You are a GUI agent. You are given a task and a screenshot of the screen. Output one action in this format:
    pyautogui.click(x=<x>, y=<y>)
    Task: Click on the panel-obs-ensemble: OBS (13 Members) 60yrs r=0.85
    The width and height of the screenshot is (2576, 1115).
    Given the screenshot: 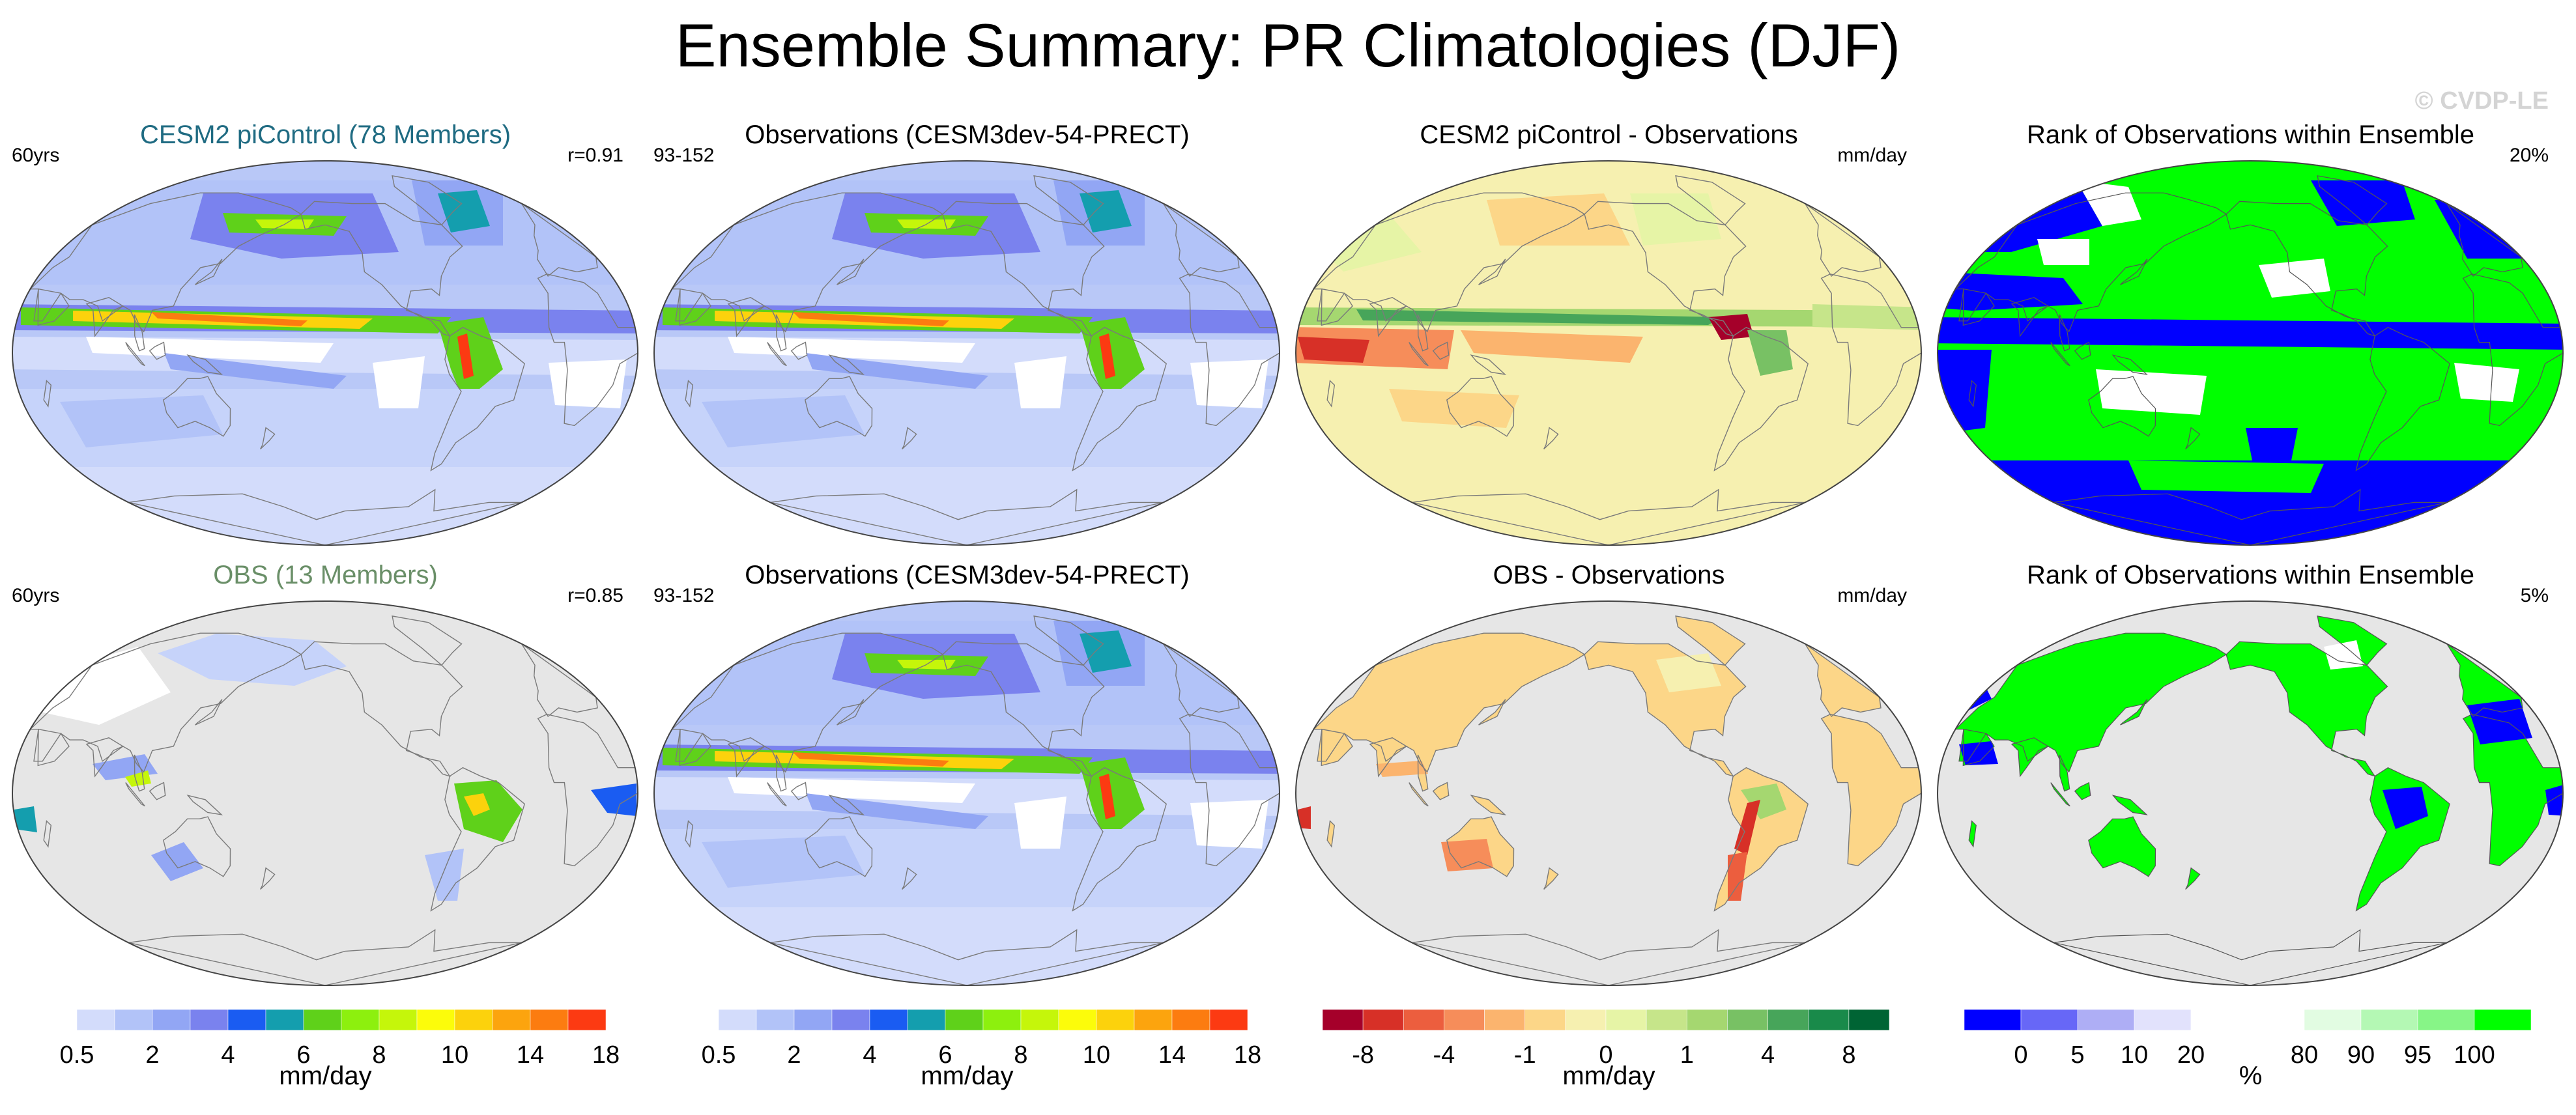 What is the action you would take?
    pyautogui.click(x=325, y=777)
    